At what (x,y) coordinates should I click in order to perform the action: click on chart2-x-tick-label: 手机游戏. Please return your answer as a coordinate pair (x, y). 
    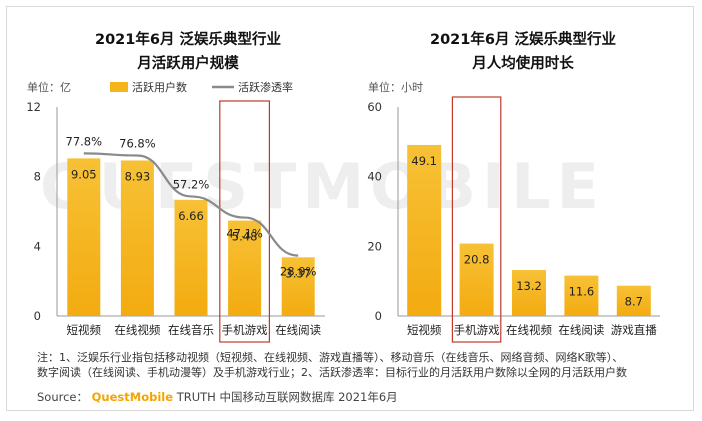
    Looking at the image, I should click on (477, 330).